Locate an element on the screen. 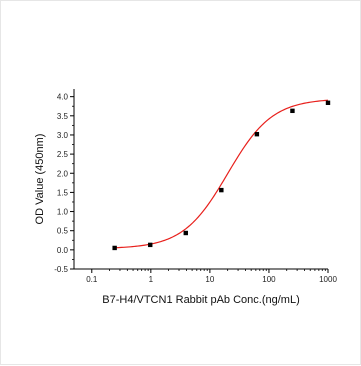 Image resolution: width=361 pixels, height=366 pixels. x-axis-title: B7-H4/VTCN1 Rabbit pAb Conc.(ng/mL) is located at coordinates (200, 300).